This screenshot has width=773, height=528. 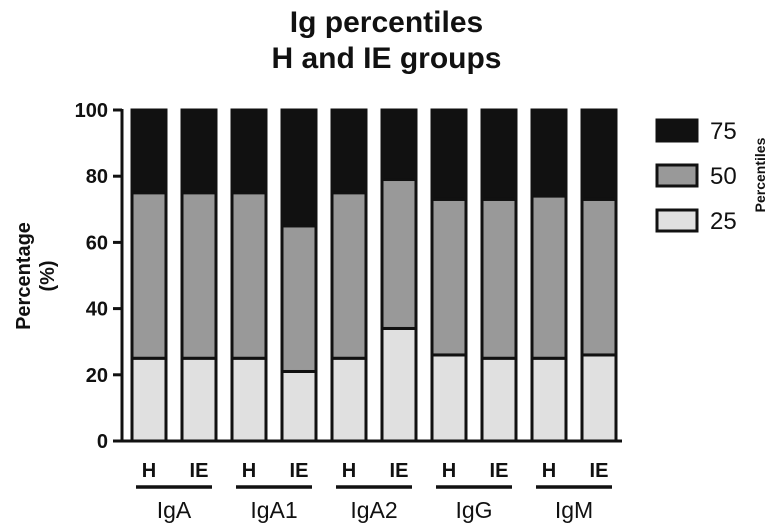 I want to click on x-tick-label-1: IE, so click(x=199, y=471).